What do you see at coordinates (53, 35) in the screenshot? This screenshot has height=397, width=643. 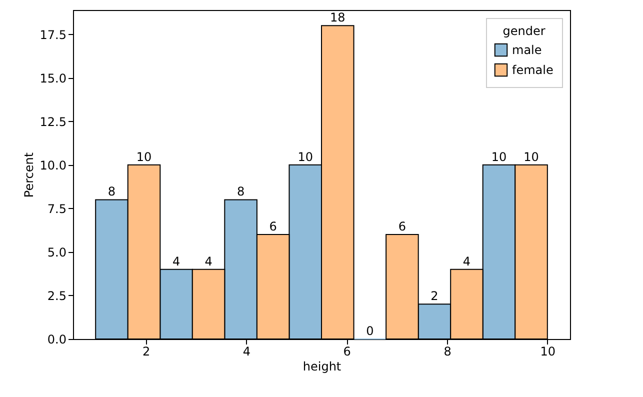 I see `y-tick-label: 17.5` at bounding box center [53, 35].